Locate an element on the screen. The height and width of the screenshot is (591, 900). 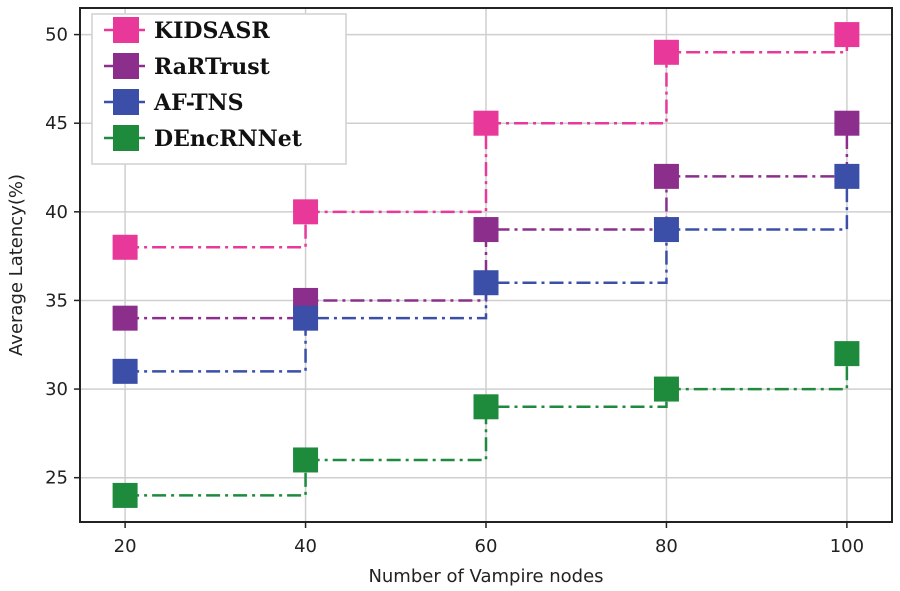
x-axis-label: Number of Vampire nodes is located at coordinates (485, 576).